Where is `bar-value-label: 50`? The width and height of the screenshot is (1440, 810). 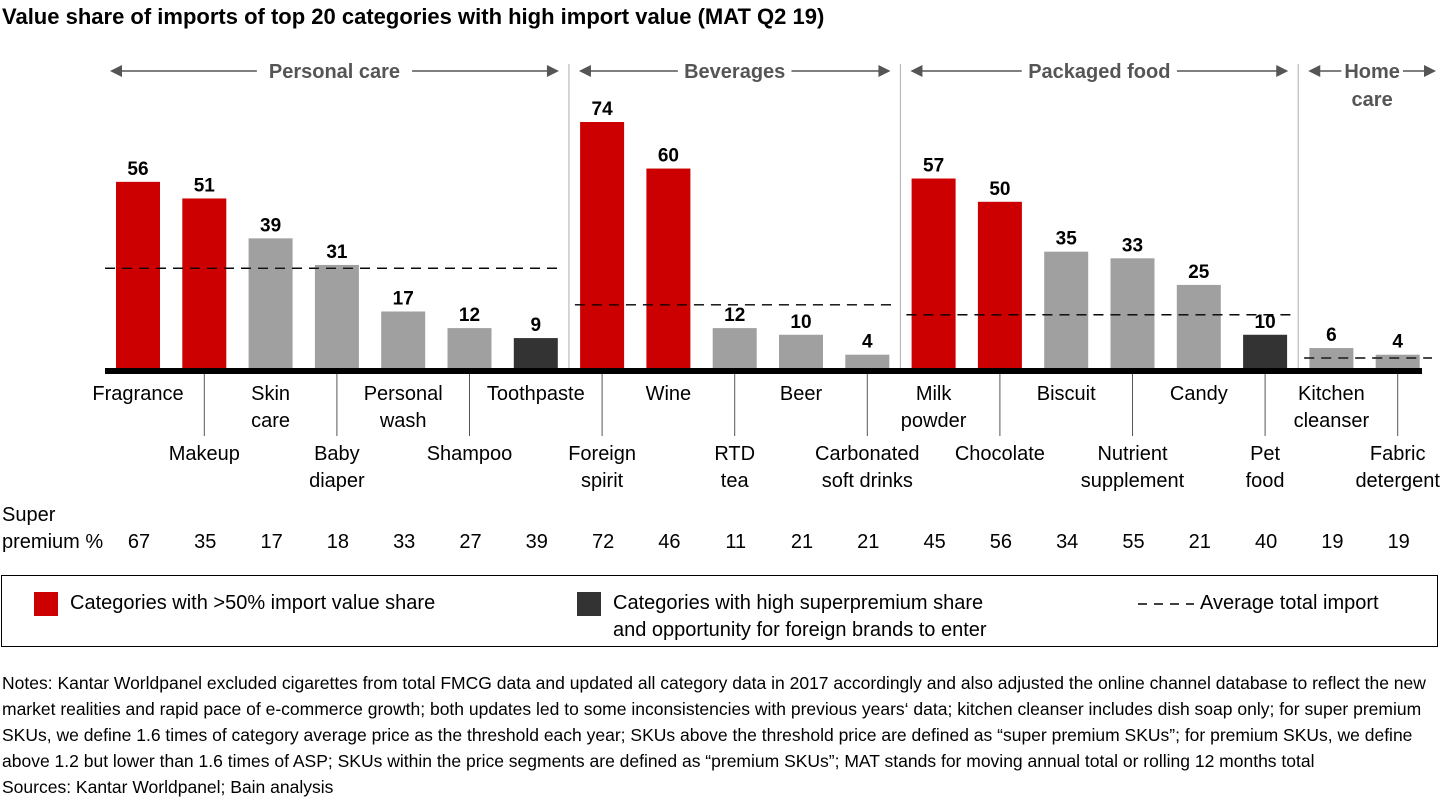 bar-value-label: 50 is located at coordinates (999, 189).